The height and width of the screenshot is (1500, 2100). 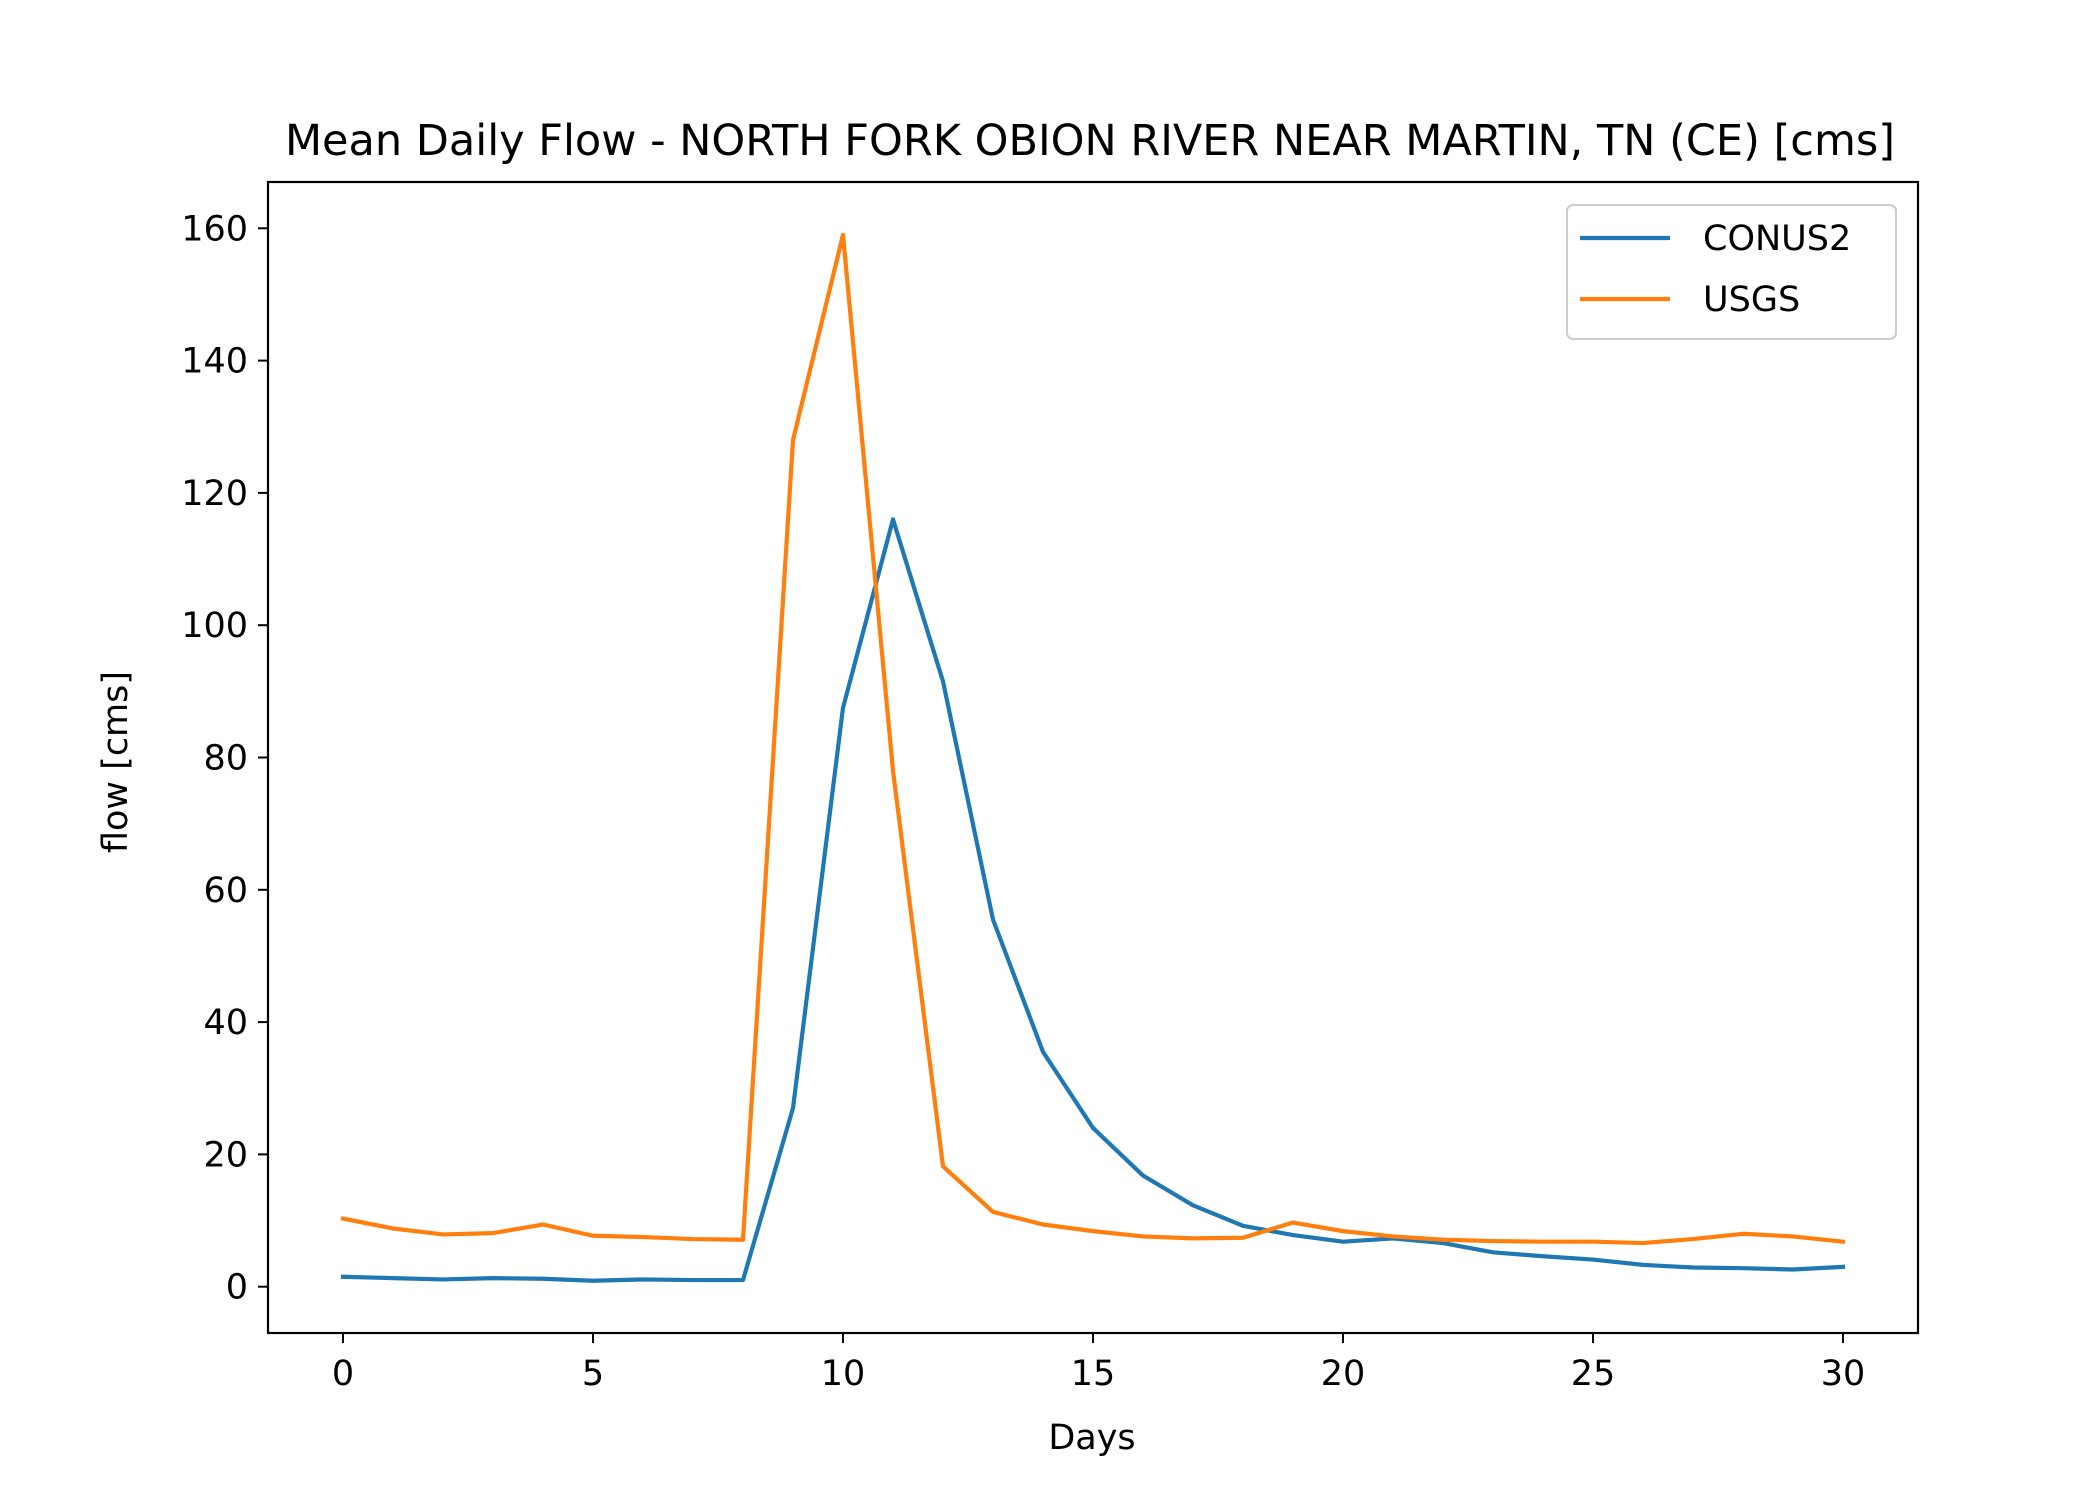 What do you see at coordinates (1593, 1374) in the screenshot?
I see `x-tick-label: 25` at bounding box center [1593, 1374].